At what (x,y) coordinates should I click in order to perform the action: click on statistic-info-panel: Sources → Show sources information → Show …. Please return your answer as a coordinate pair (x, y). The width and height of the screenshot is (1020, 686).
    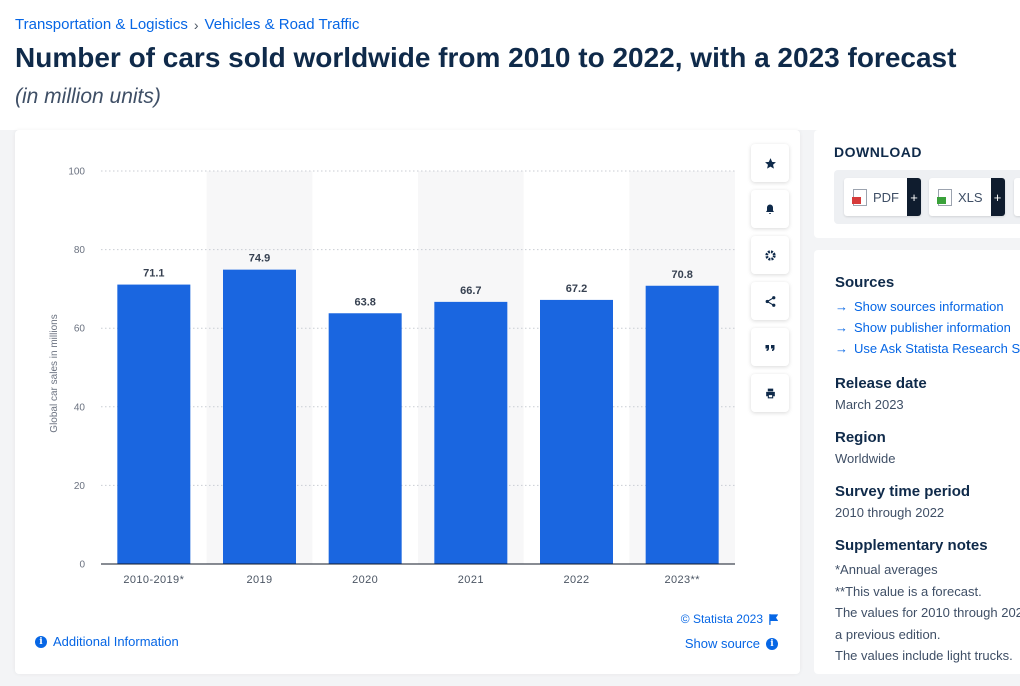
    Looking at the image, I should click on (917, 462).